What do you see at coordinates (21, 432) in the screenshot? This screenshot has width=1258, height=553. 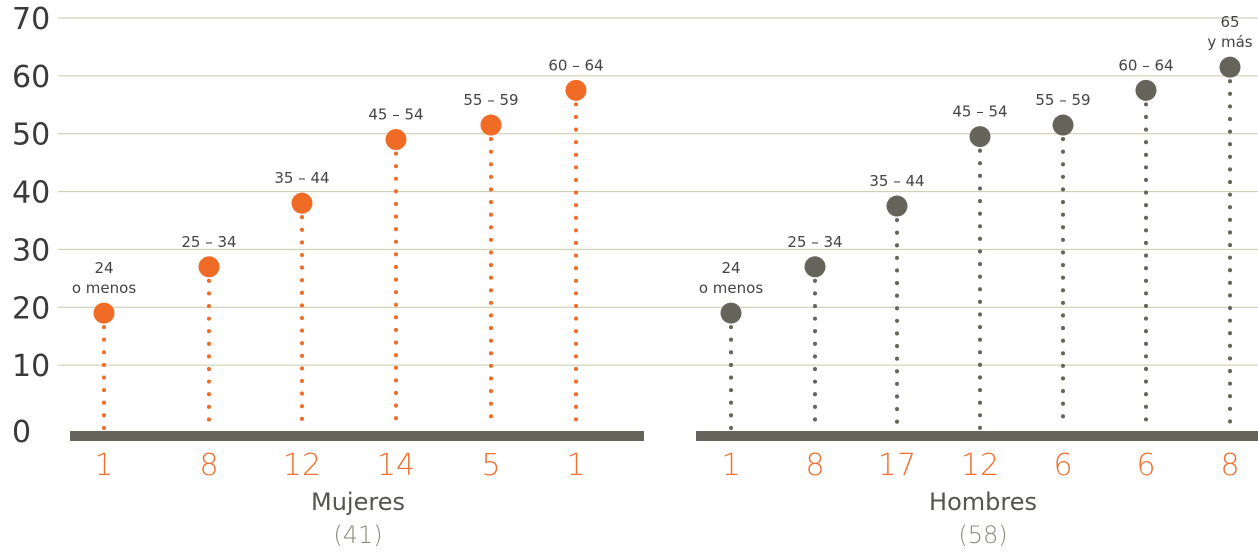 I see `y-tick-label: 0` at bounding box center [21, 432].